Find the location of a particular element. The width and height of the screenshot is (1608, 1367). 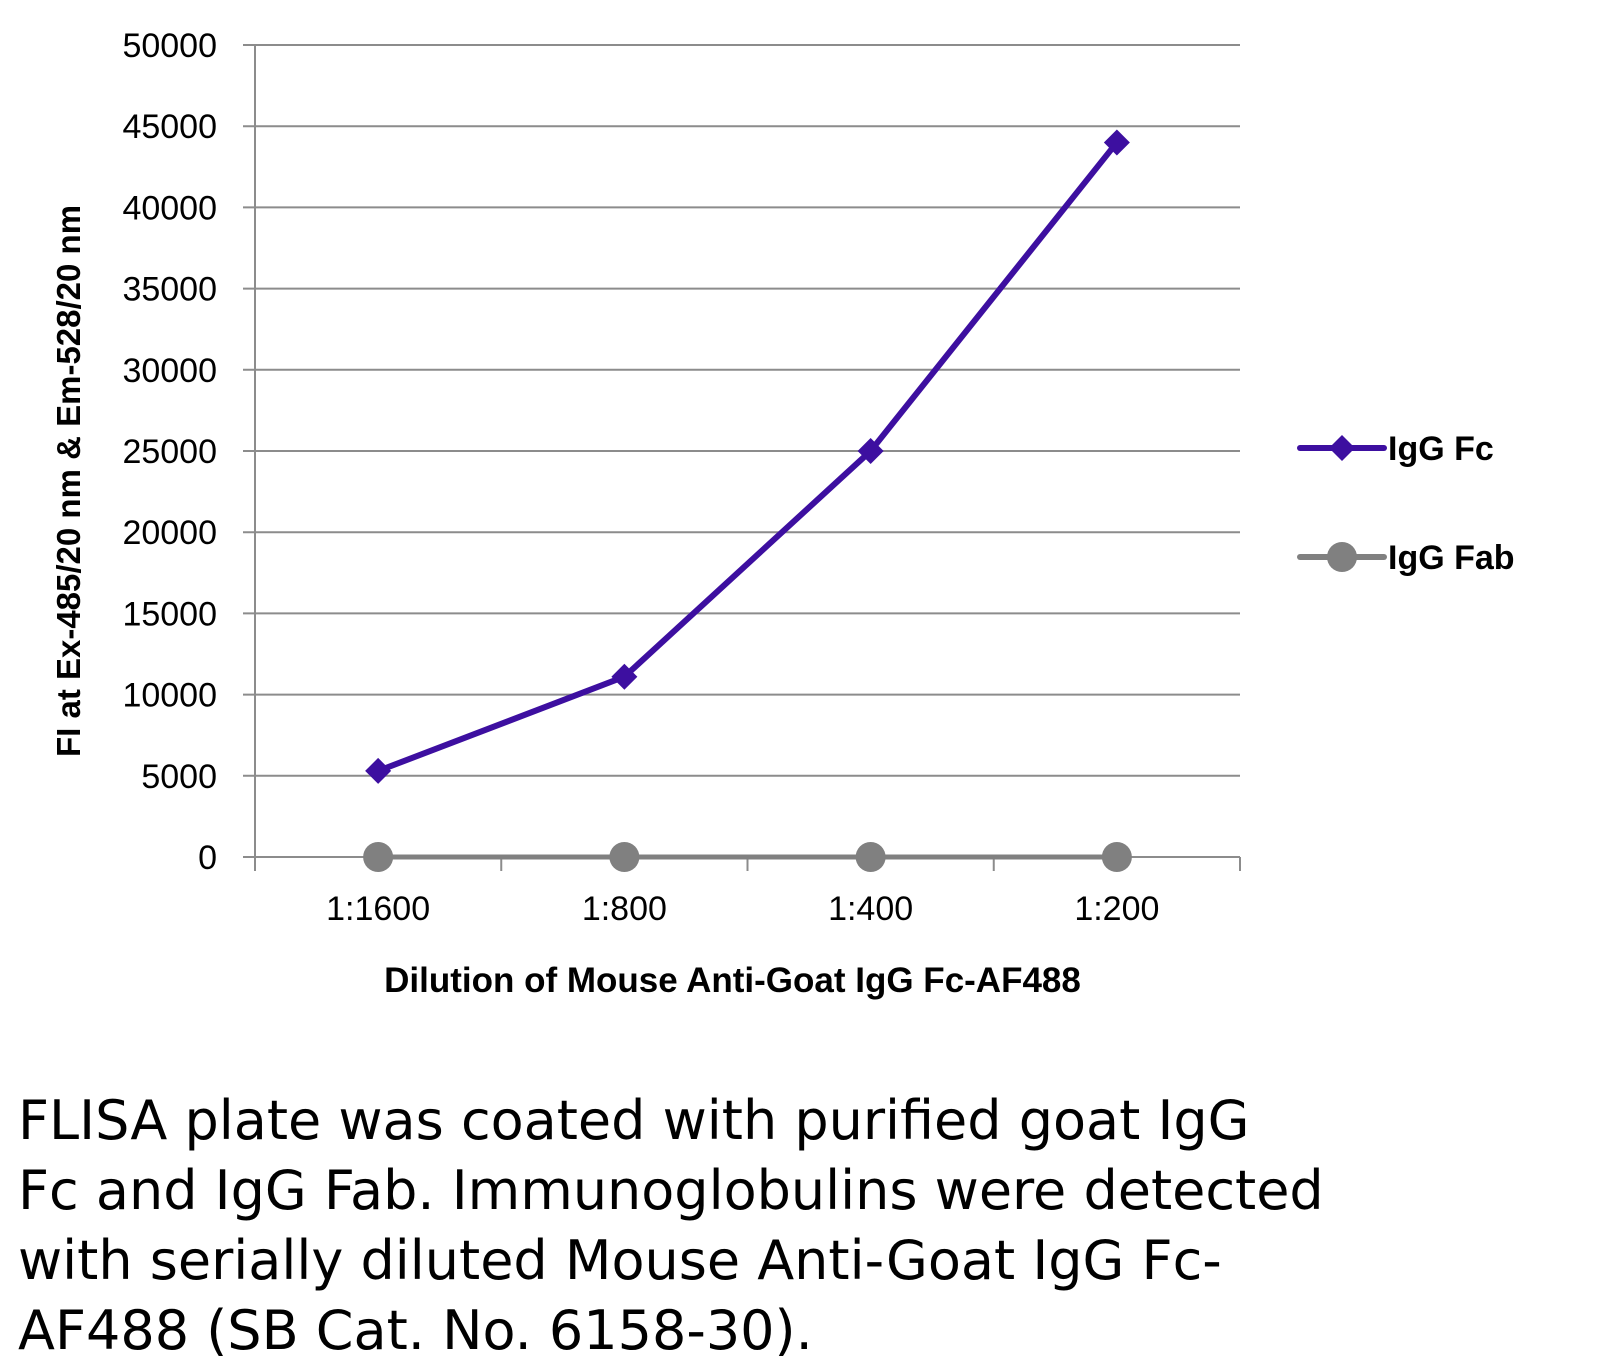

legend-item: IgG Fc is located at coordinates (1395, 449).